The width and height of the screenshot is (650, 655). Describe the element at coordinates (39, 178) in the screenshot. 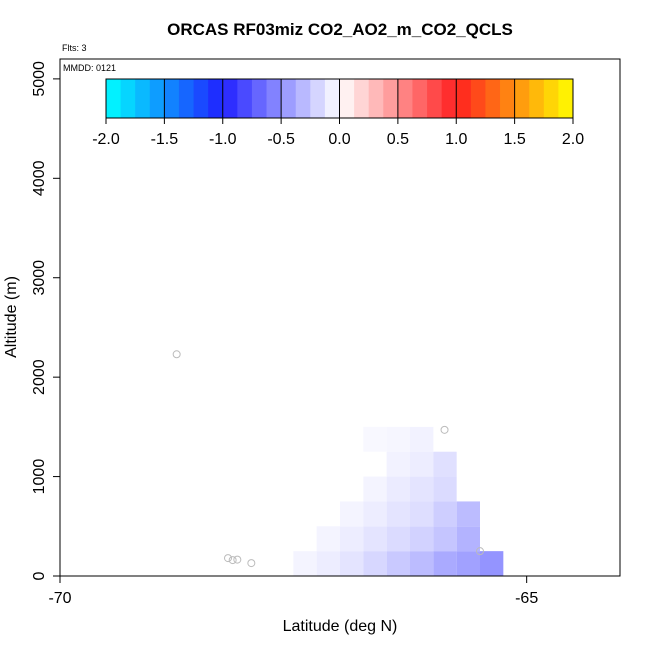

I see `y-tick-label: 4000` at that location.